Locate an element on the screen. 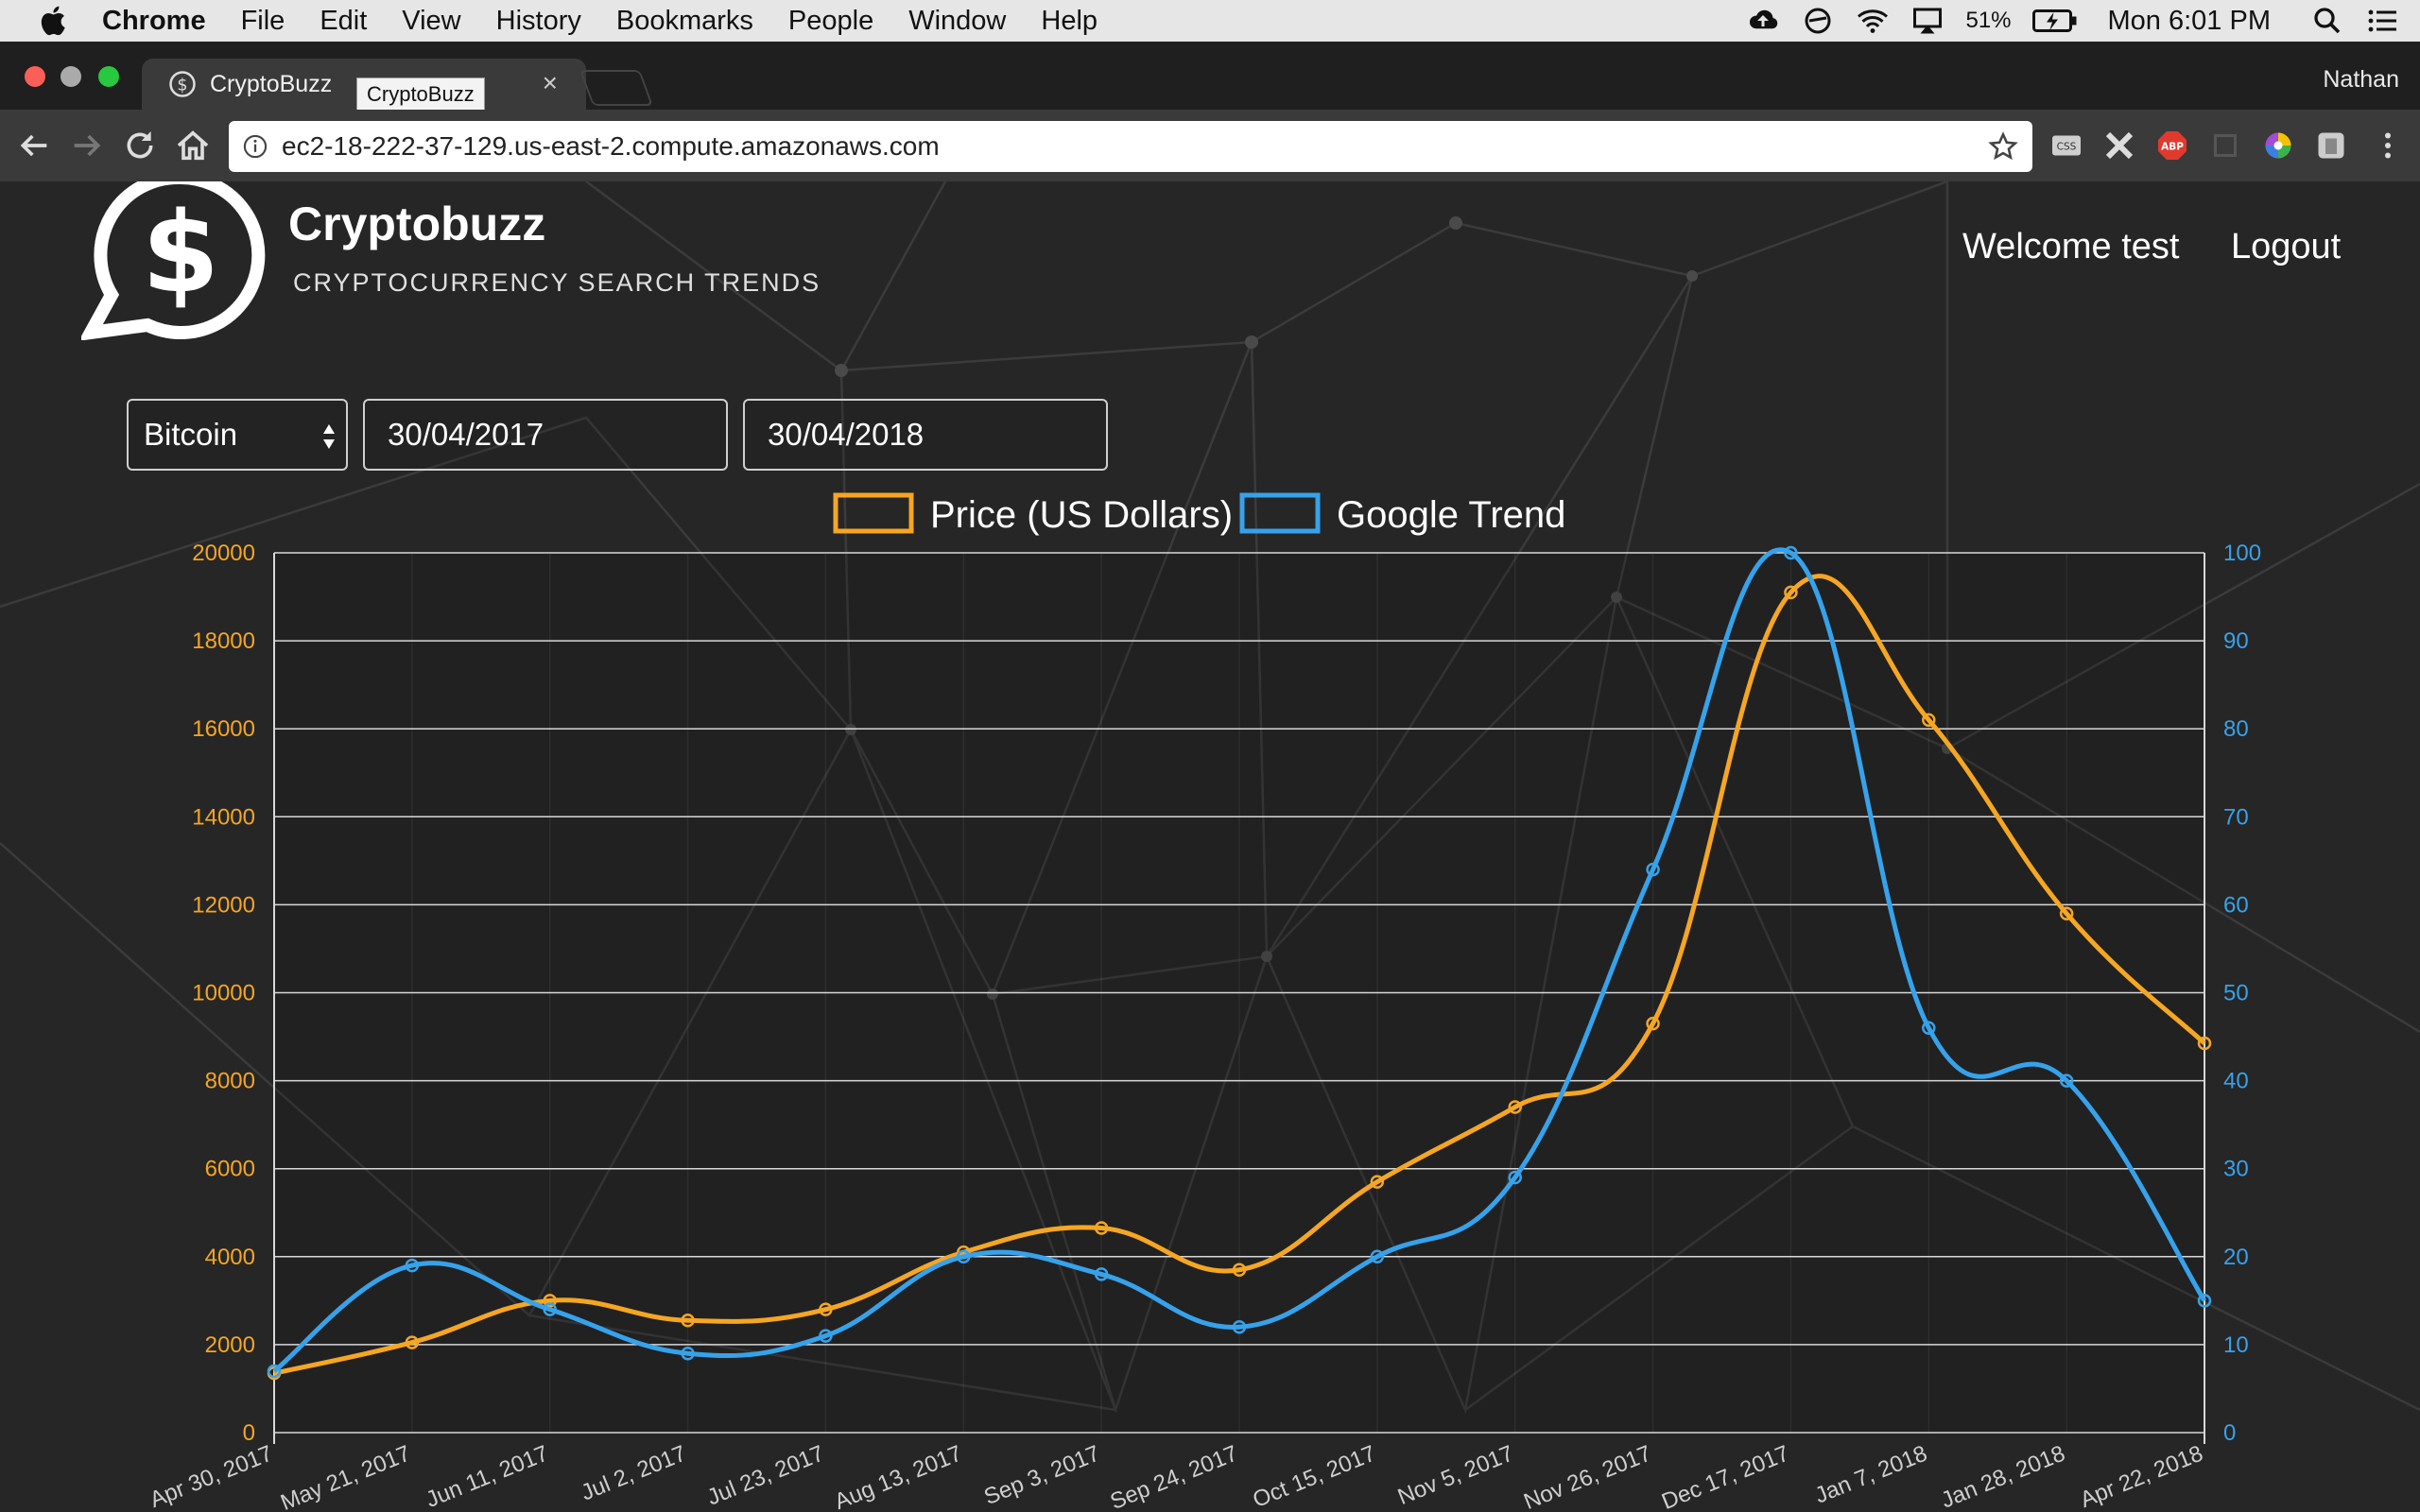 The width and height of the screenshot is (2420, 1512). battery-charging-icon is located at coordinates (2054, 21).